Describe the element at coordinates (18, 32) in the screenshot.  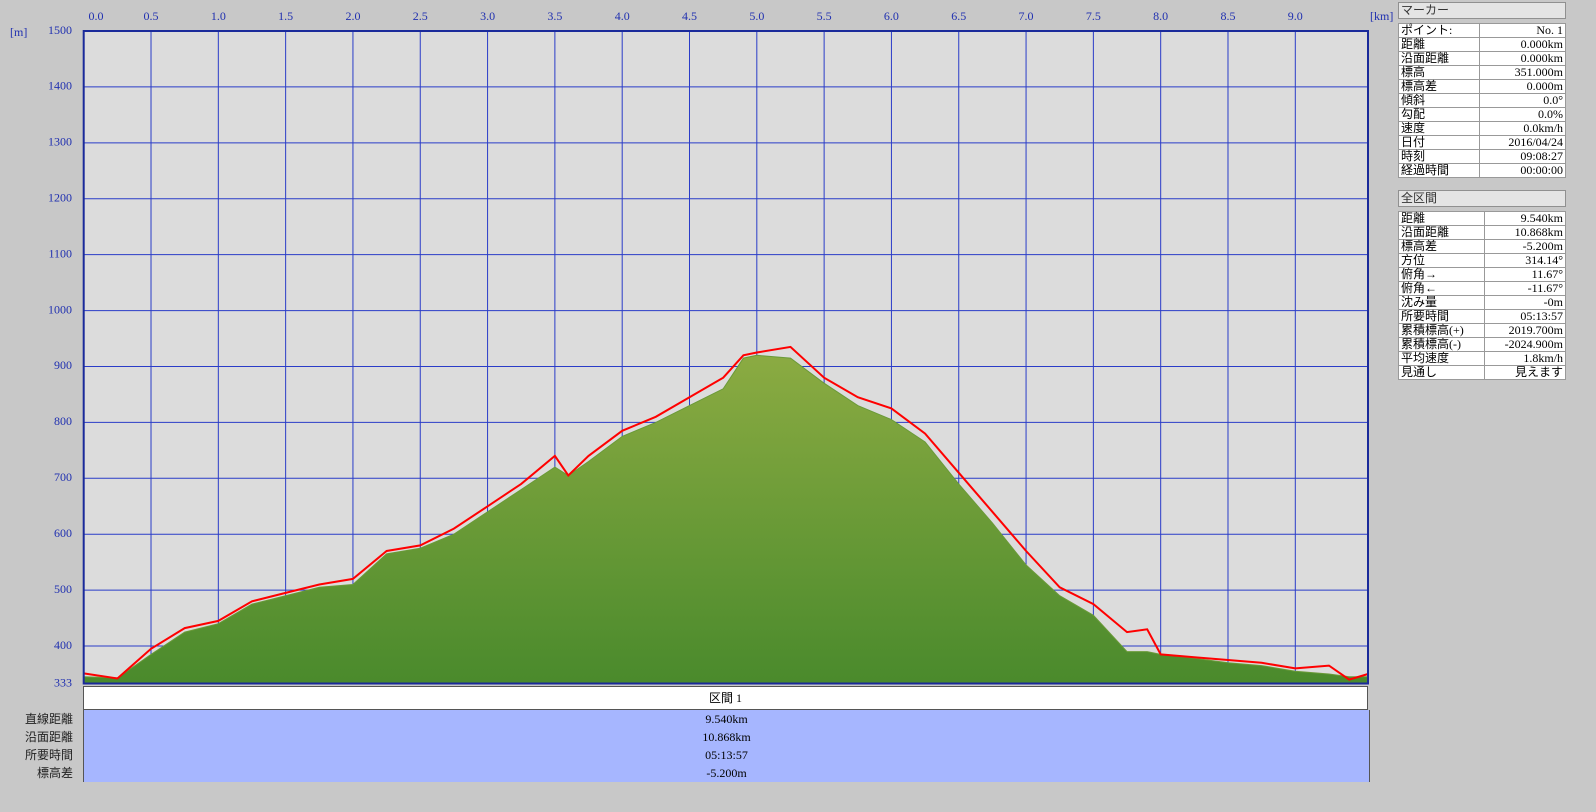
I see `y-axis-label: [m]` at that location.